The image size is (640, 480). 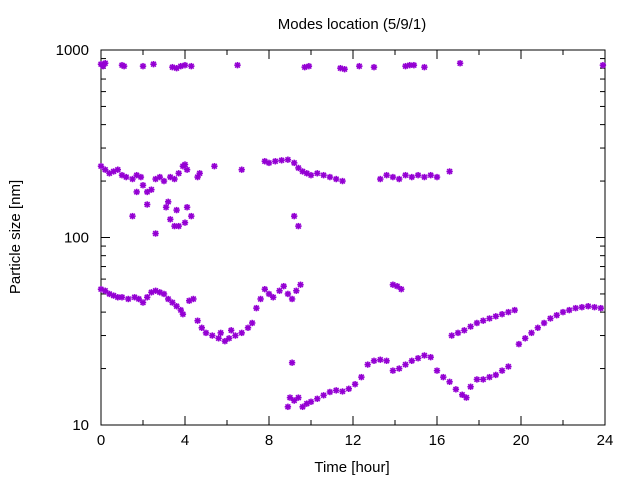 I want to click on x-tick-label: 4, so click(x=185, y=440).